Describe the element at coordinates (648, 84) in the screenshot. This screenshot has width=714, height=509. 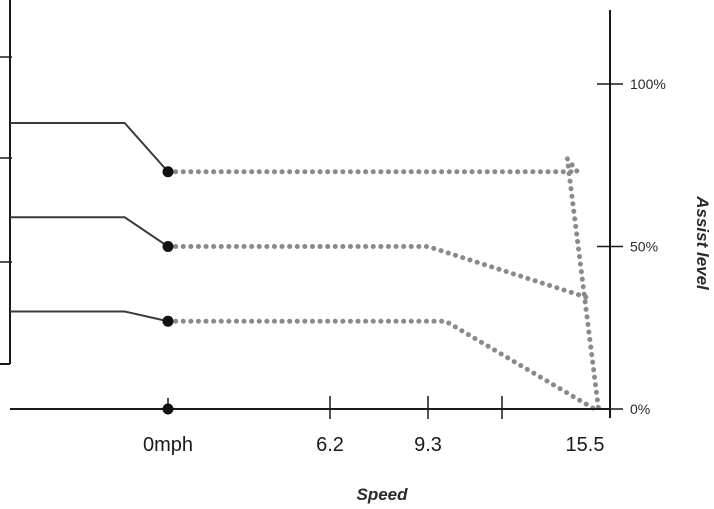
I see `y-tick-label: 100%` at that location.